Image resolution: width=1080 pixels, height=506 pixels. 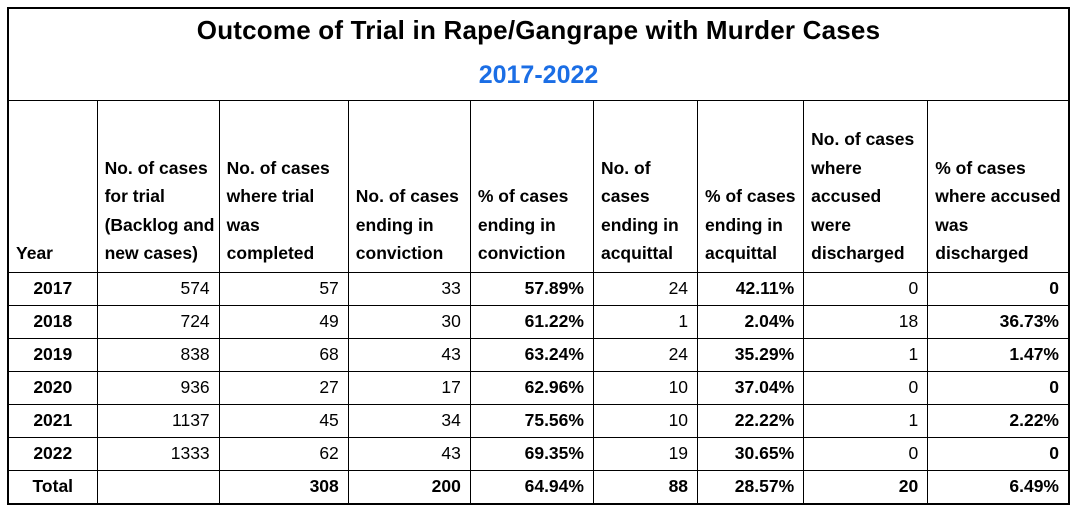 I want to click on col-header-5: No. of cases ending in acquittal, so click(x=645, y=187).